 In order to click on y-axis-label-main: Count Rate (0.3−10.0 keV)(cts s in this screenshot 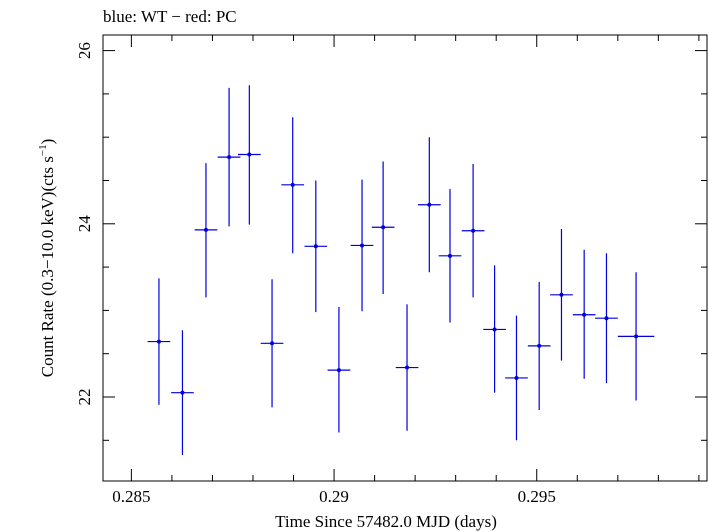, I will do `click(47, 266)`.